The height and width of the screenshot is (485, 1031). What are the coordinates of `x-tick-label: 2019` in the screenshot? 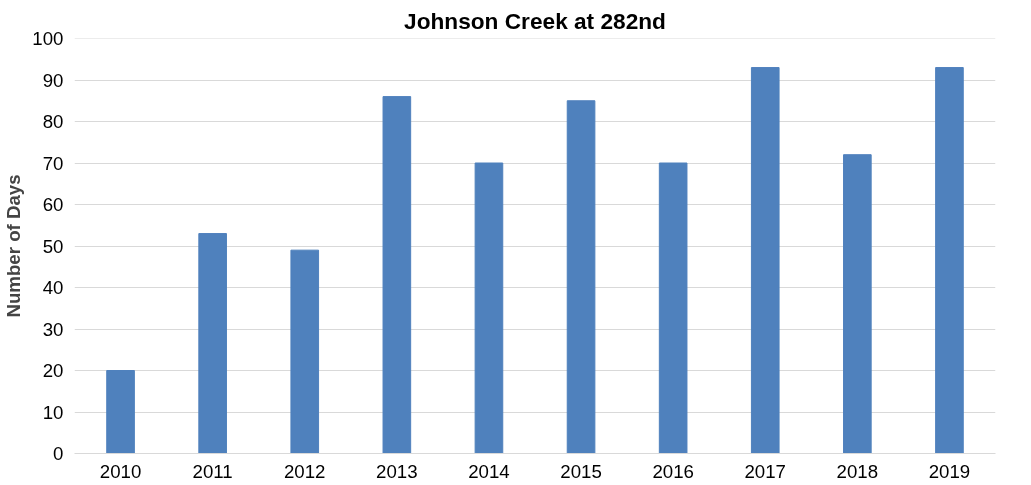 It's located at (949, 471).